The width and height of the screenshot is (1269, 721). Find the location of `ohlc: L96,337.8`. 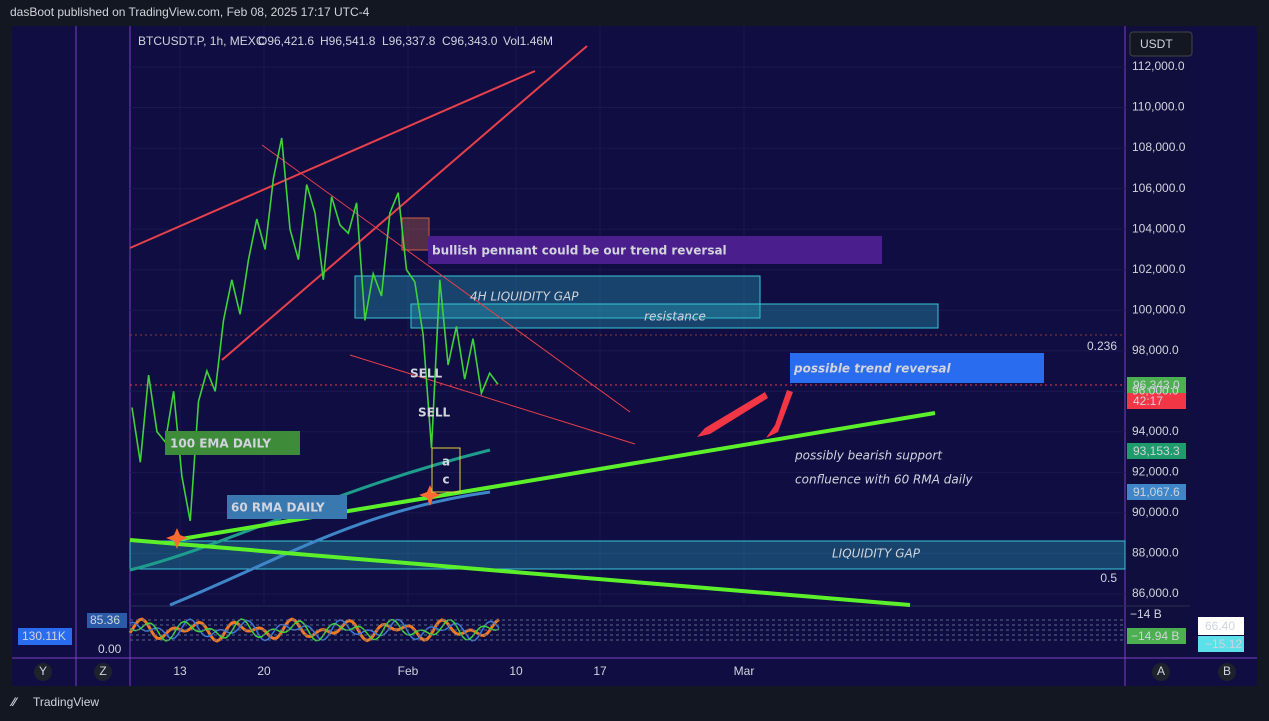

ohlc: L96,337.8 is located at coordinates (409, 41).